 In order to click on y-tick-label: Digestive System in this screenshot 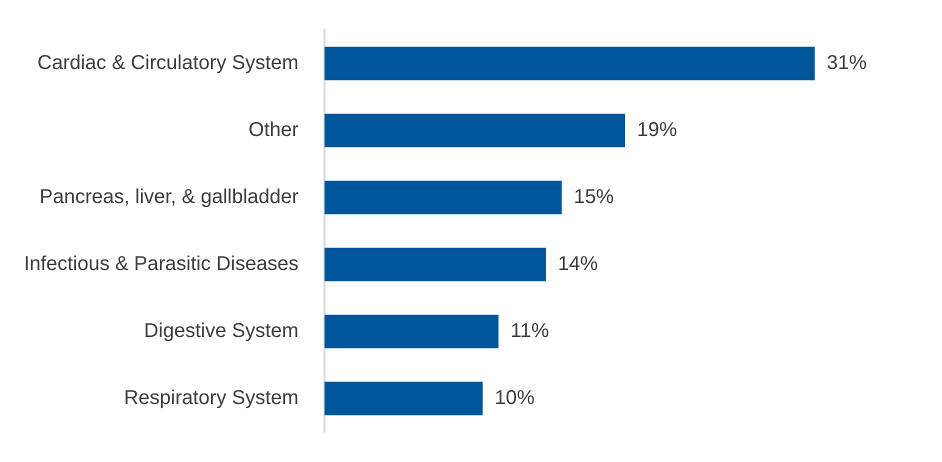, I will do `click(221, 331)`.